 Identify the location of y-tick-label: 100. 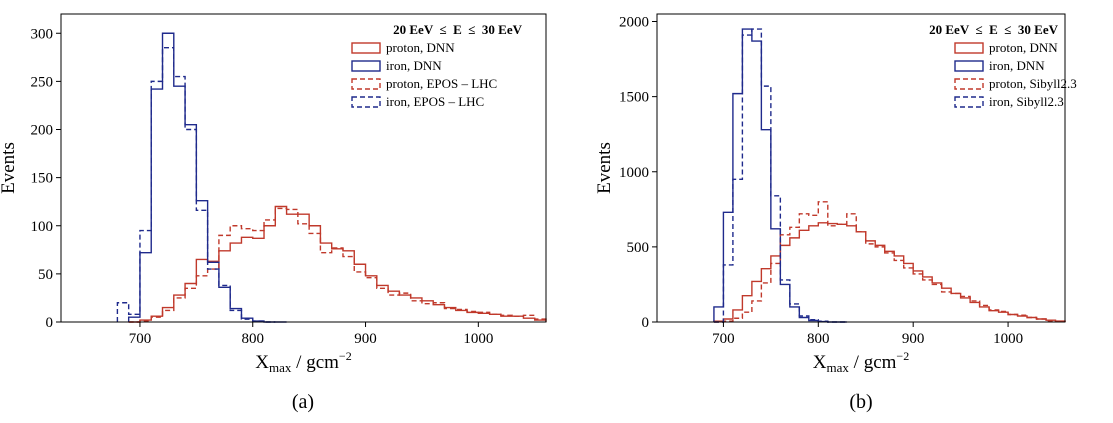
(42, 227).